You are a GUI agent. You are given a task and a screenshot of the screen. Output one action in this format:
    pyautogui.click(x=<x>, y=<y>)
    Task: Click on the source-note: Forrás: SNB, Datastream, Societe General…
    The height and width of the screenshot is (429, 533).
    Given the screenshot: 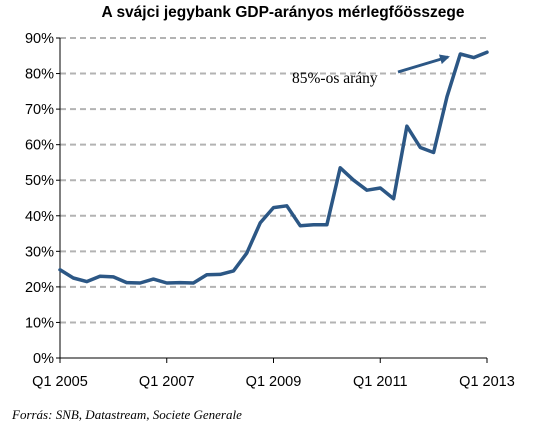 What is the action you would take?
    pyautogui.click(x=126, y=414)
    